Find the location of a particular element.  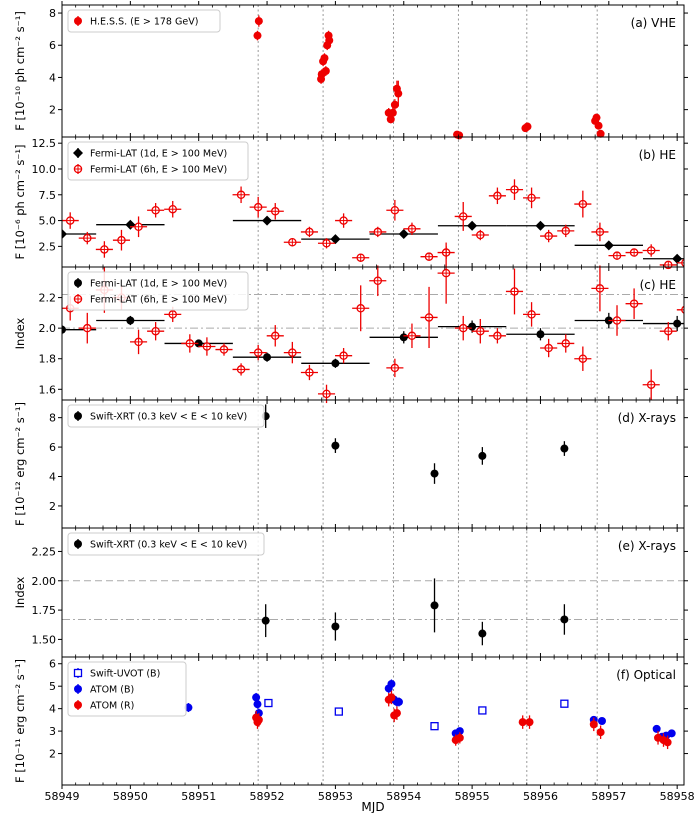

x-tick-label-9: 58958 is located at coordinates (677, 796).